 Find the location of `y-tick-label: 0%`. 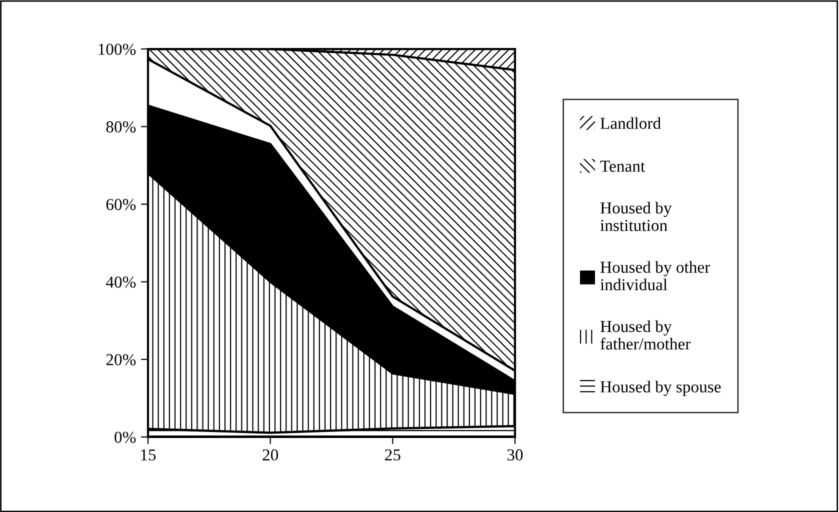

y-tick-label: 0% is located at coordinates (125, 437).